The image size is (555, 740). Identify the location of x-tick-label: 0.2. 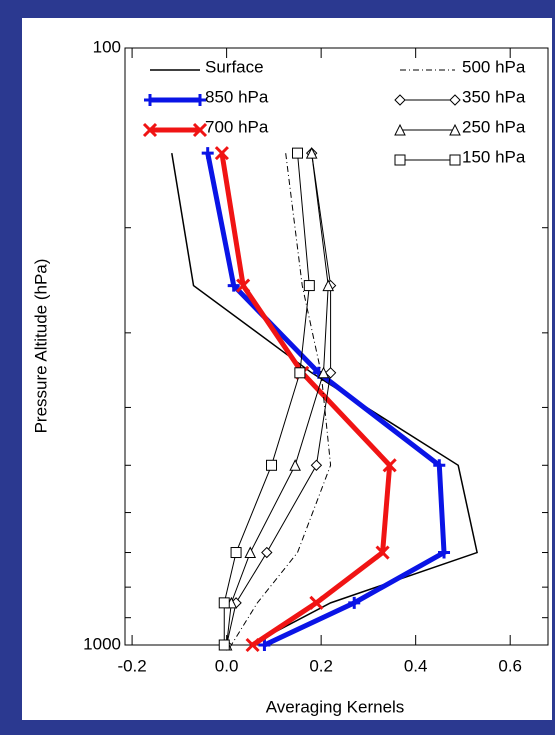
(321, 665).